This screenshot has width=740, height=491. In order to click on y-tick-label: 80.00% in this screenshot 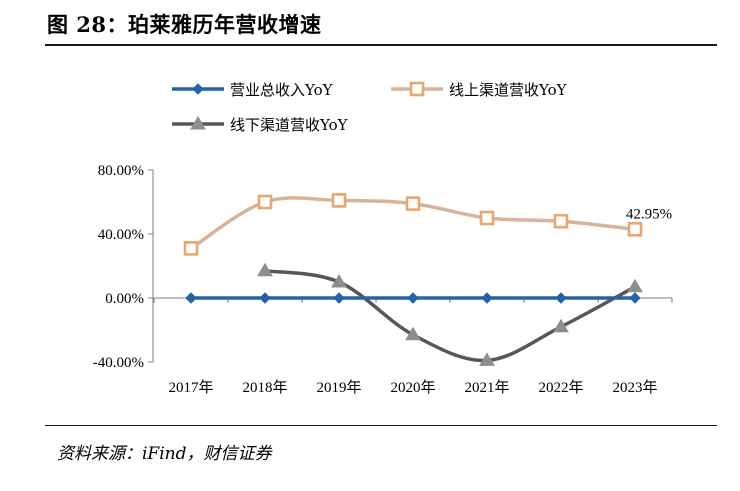, I will do `click(121, 171)`.